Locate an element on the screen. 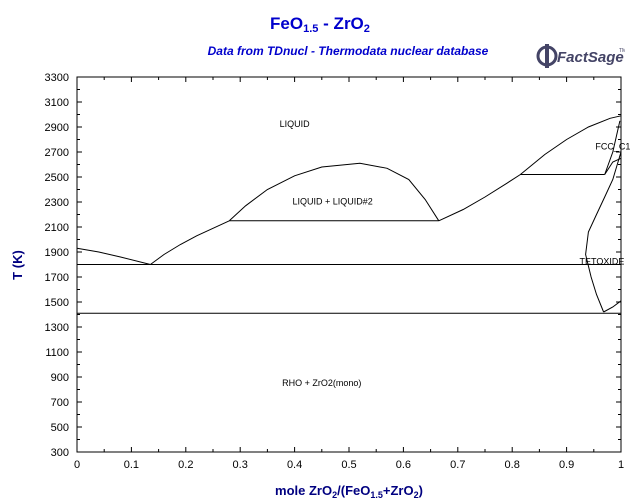  y-tick-label: 1300 is located at coordinates (57, 328).